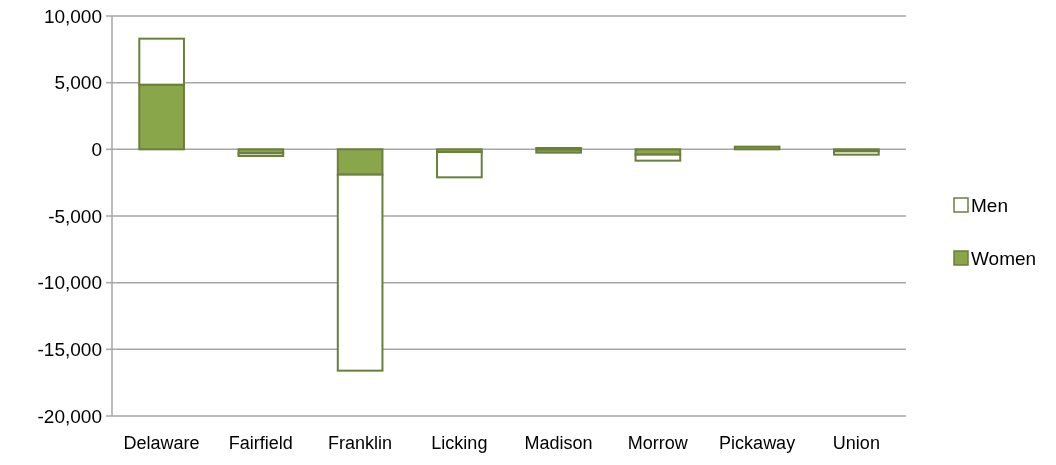 The image size is (1056, 465). What do you see at coordinates (989, 205) in the screenshot?
I see `legend-label: Men` at bounding box center [989, 205].